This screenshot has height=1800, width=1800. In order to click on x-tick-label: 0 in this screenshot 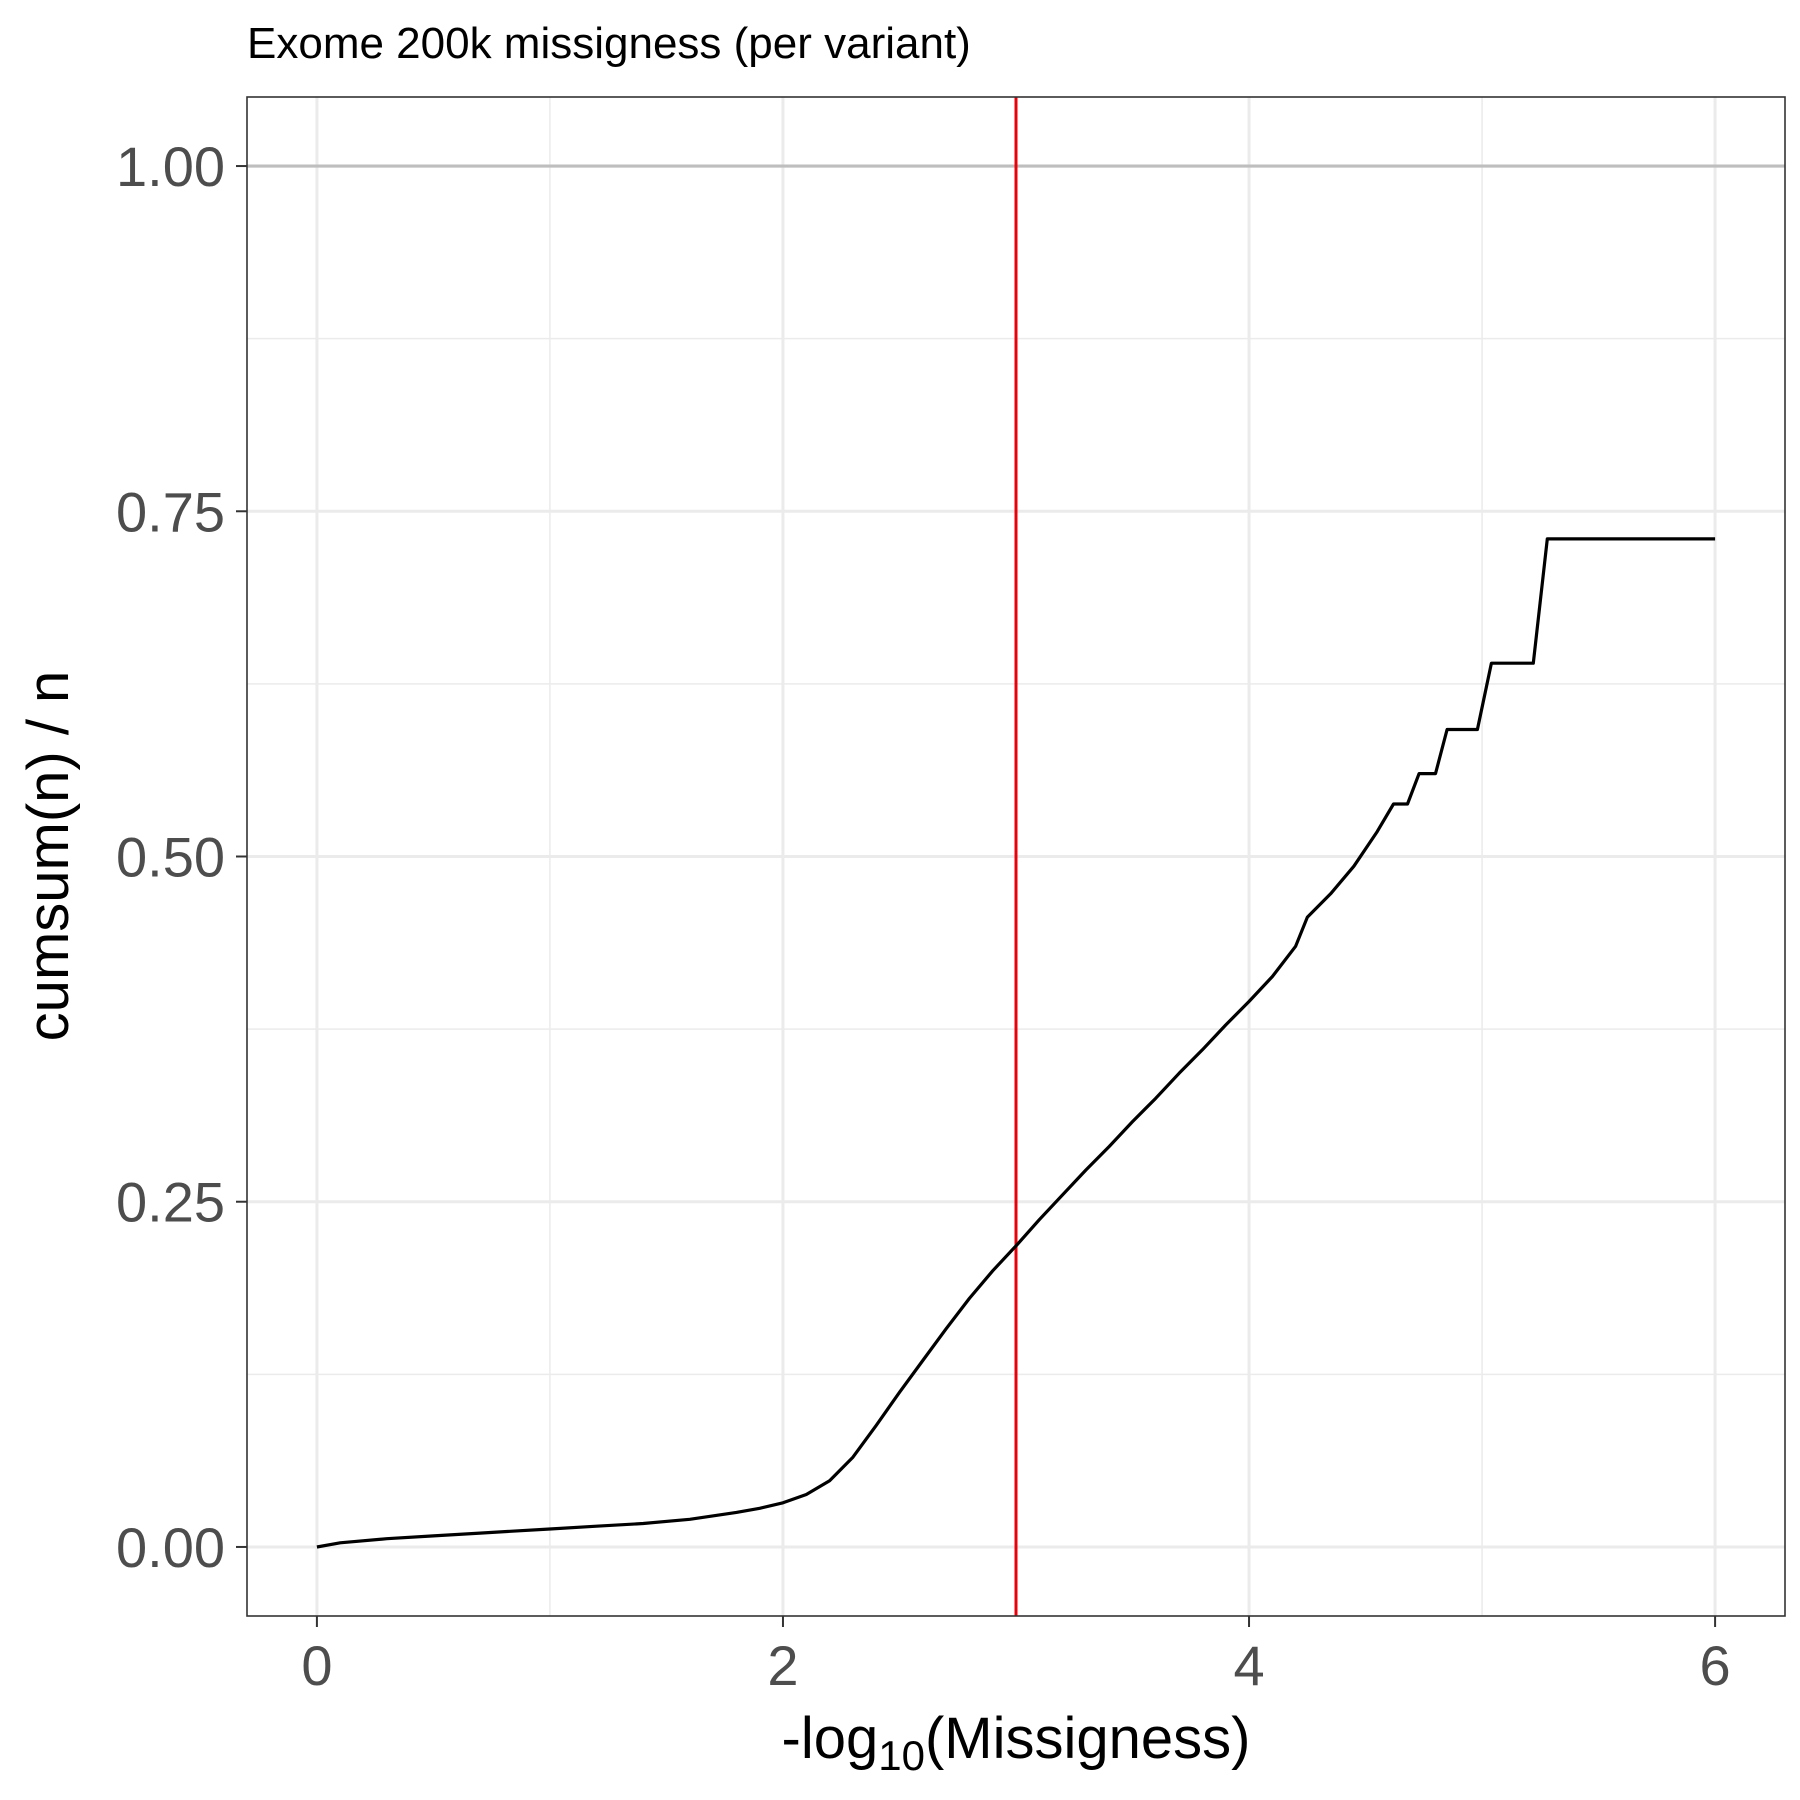, I will do `click(316, 1665)`.